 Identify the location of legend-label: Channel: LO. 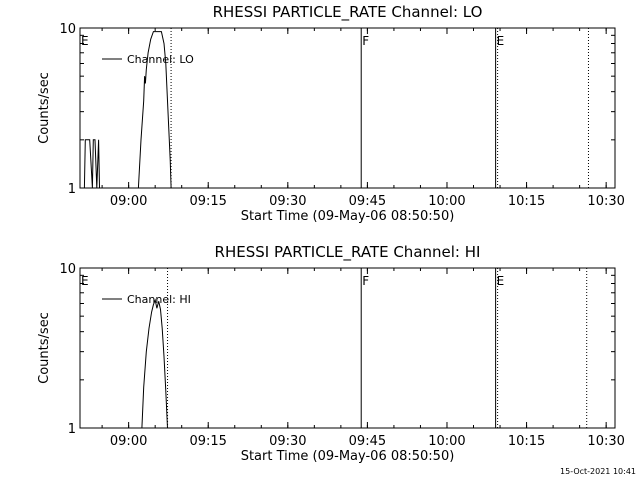
(160, 59).